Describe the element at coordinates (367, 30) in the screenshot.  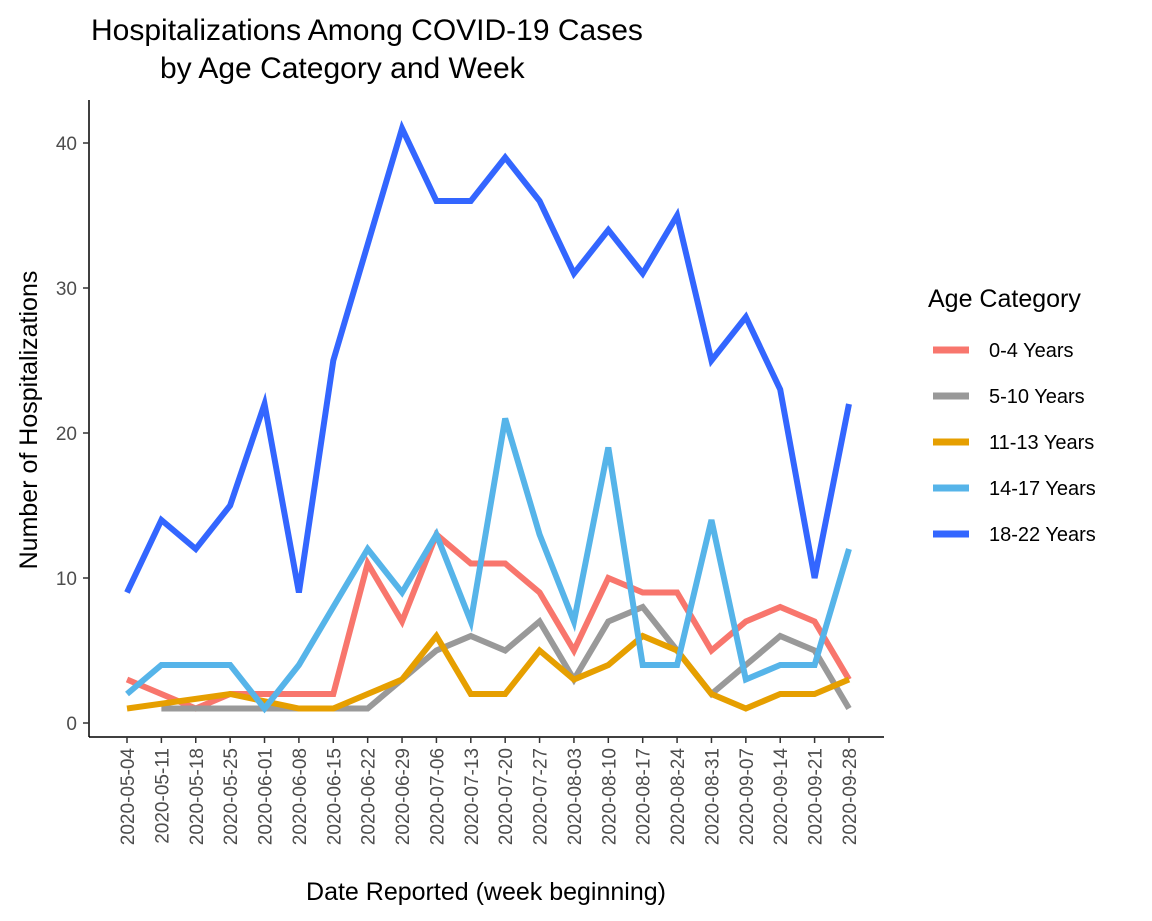
I see `chart-title-line-1: Hospitalizations Among COVID-19 Cases` at that location.